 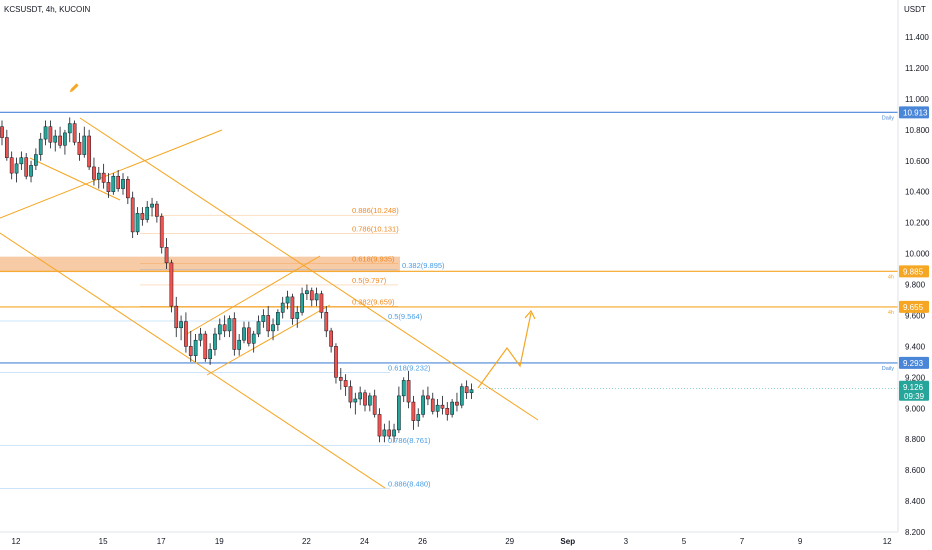 What do you see at coordinates (74, 88) in the screenshot?
I see `pencil-icon` at bounding box center [74, 88].